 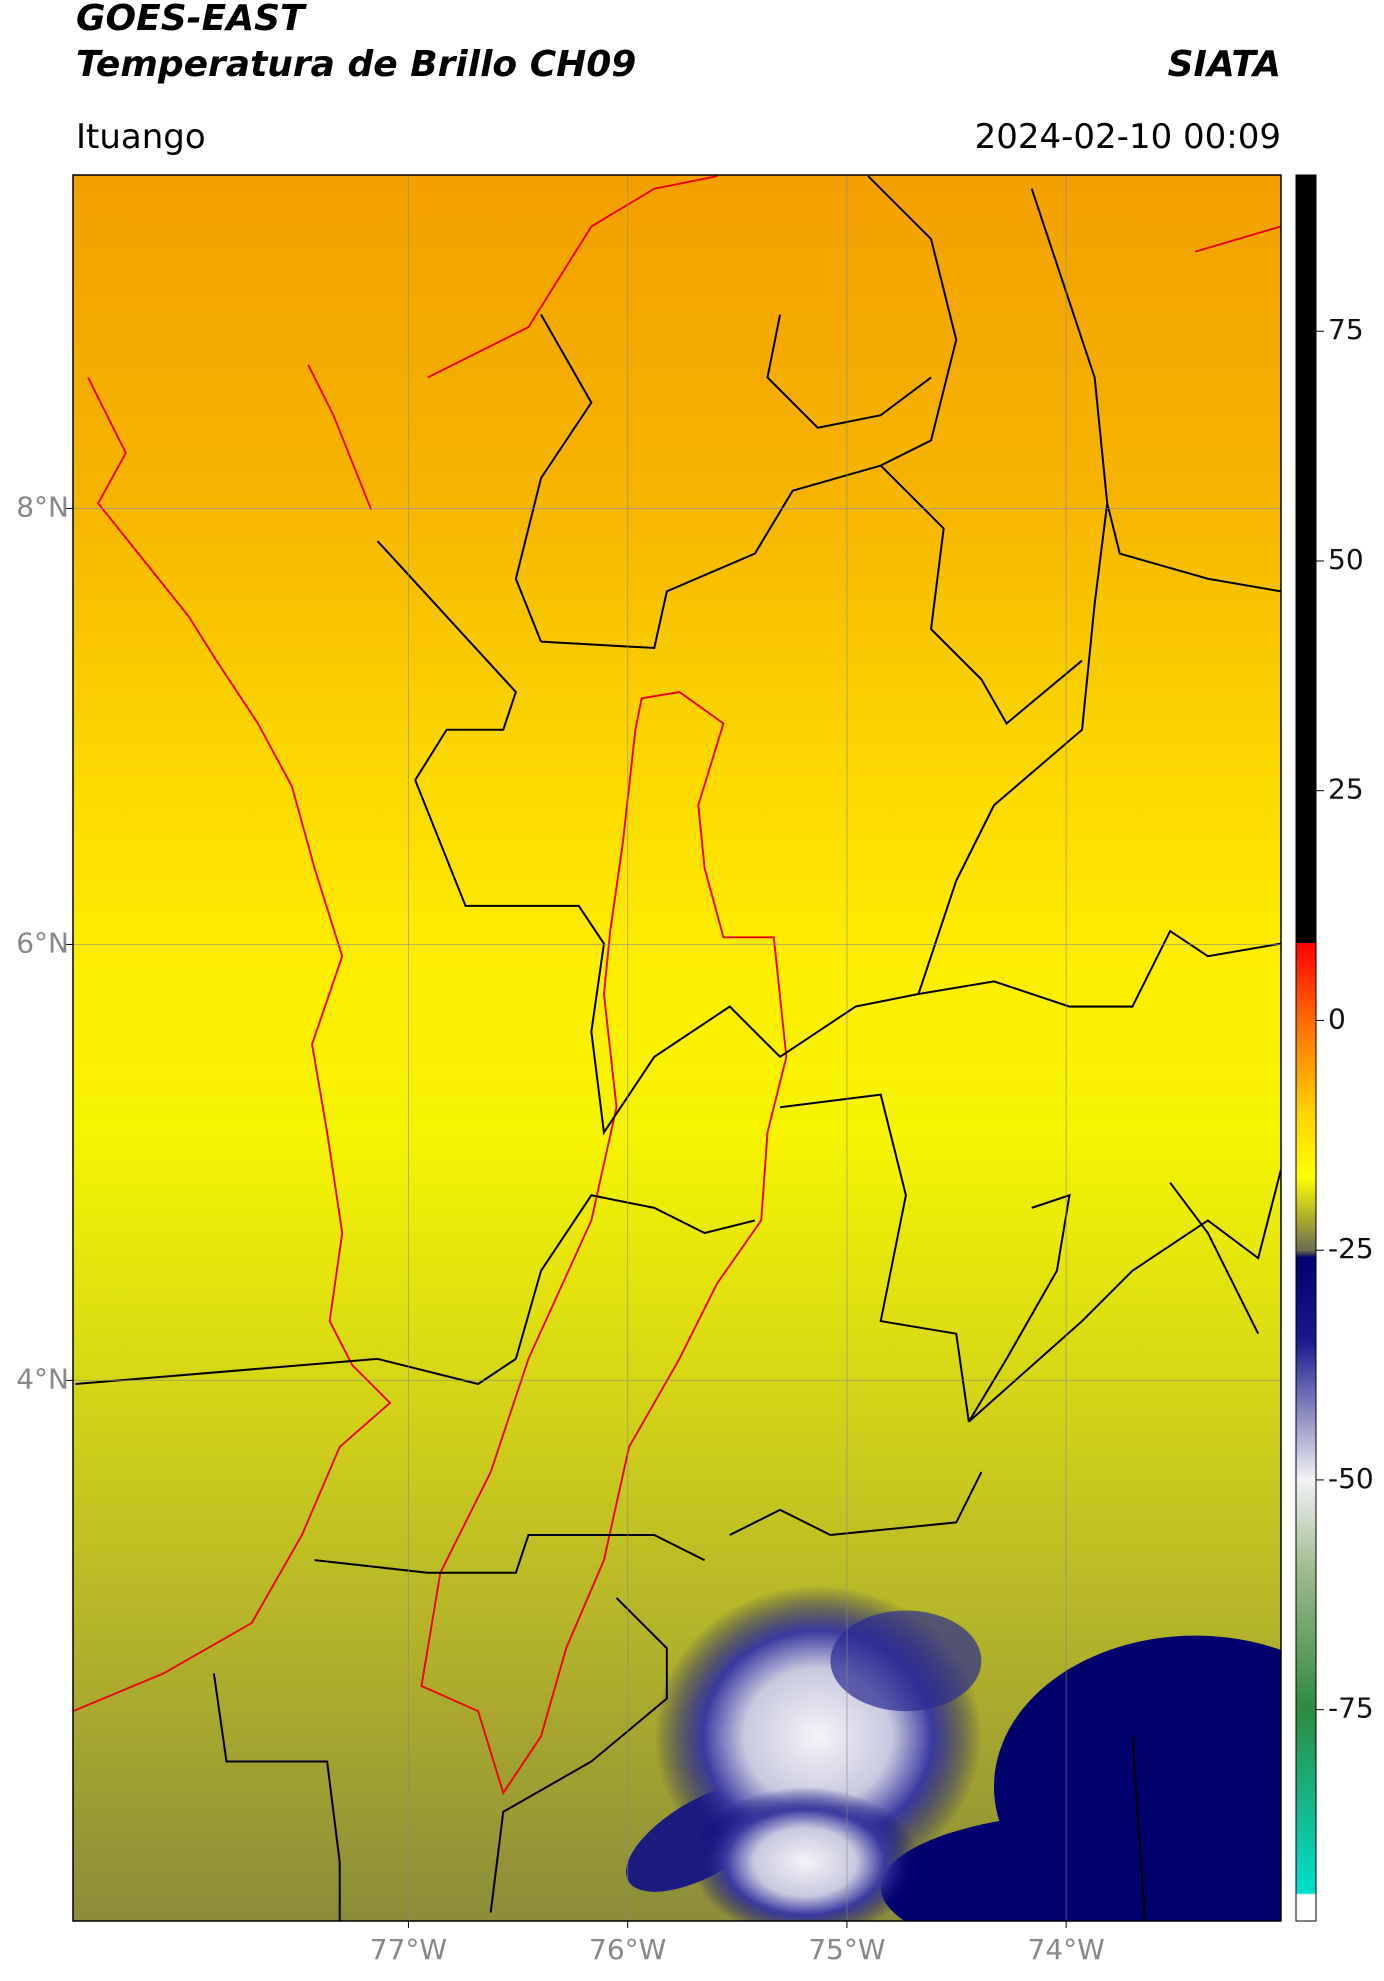 I want to click on x-tick-label: 76°W, so click(x=627, y=1949).